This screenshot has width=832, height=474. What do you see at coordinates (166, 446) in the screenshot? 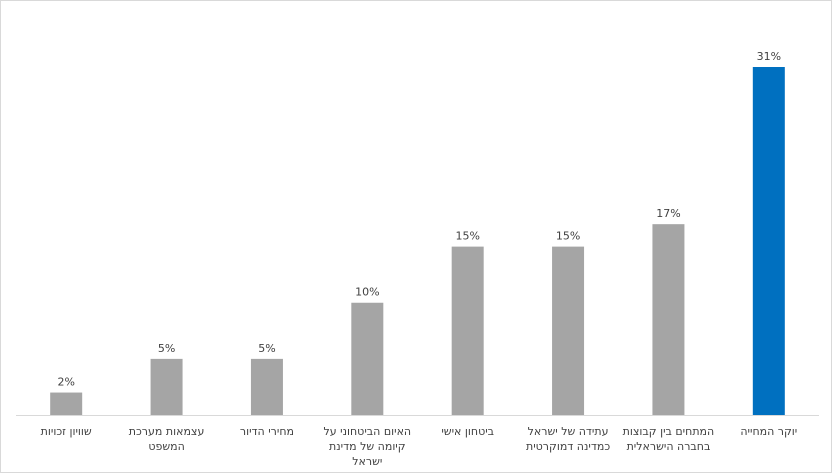
I see `category-label-line: המשפט` at bounding box center [166, 446].